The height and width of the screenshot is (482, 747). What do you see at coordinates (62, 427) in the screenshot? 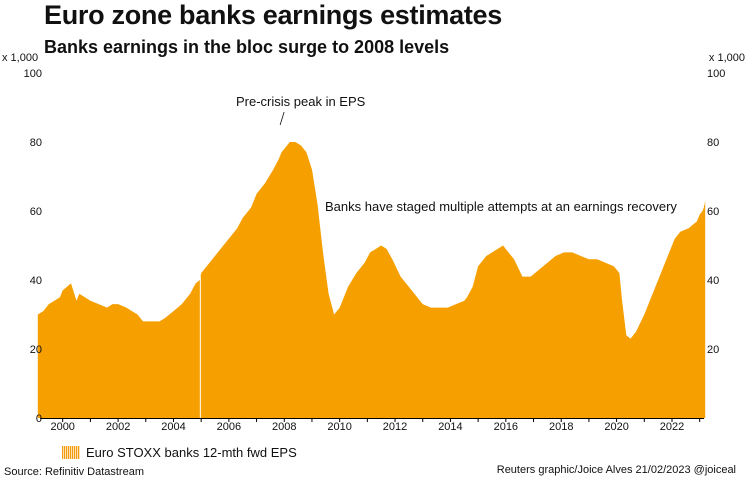
I see `x-tick-label: 2000` at bounding box center [62, 427].